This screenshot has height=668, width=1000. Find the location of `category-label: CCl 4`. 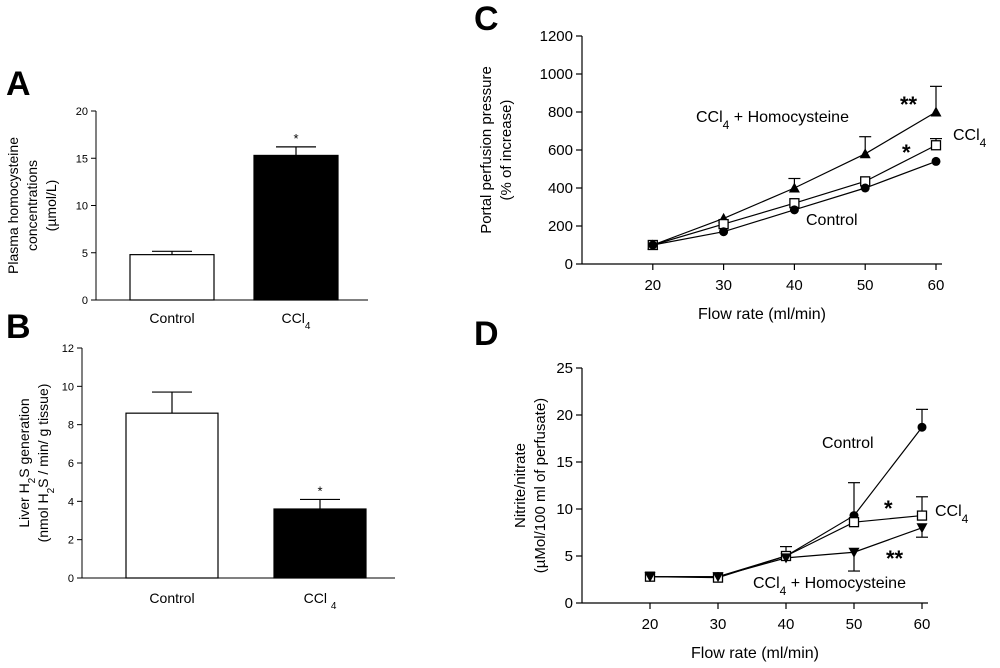

category-label: CCl 4 is located at coordinates (320, 601).